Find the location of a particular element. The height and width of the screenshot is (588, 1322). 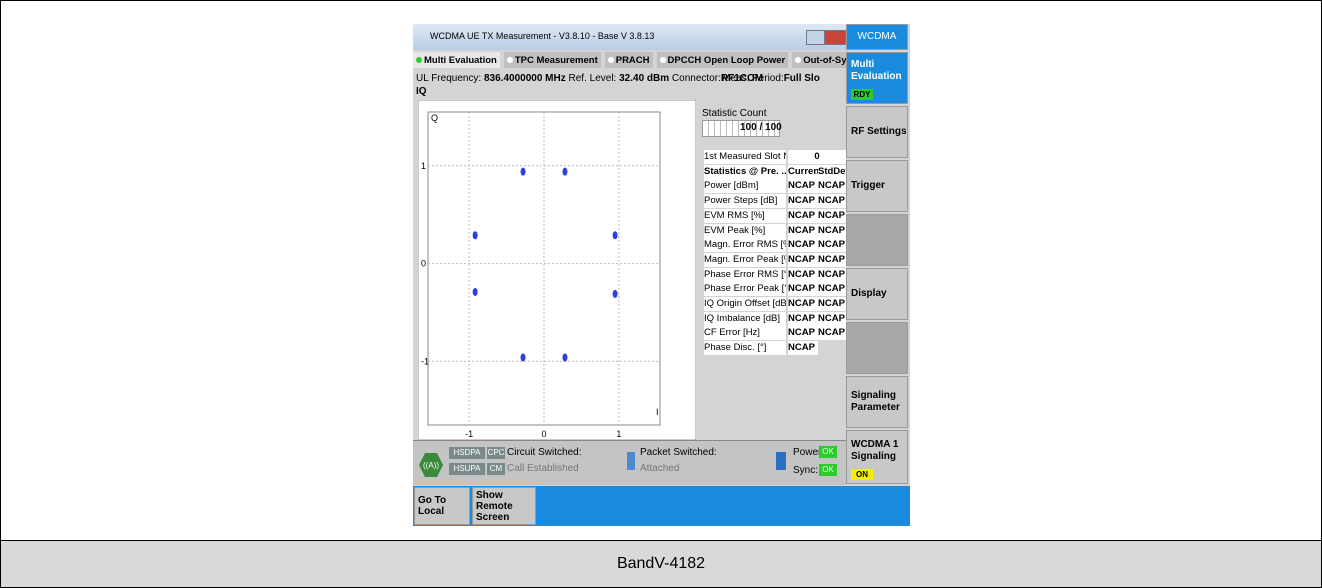

table-cell: Power [dBm] is located at coordinates (745, 186).